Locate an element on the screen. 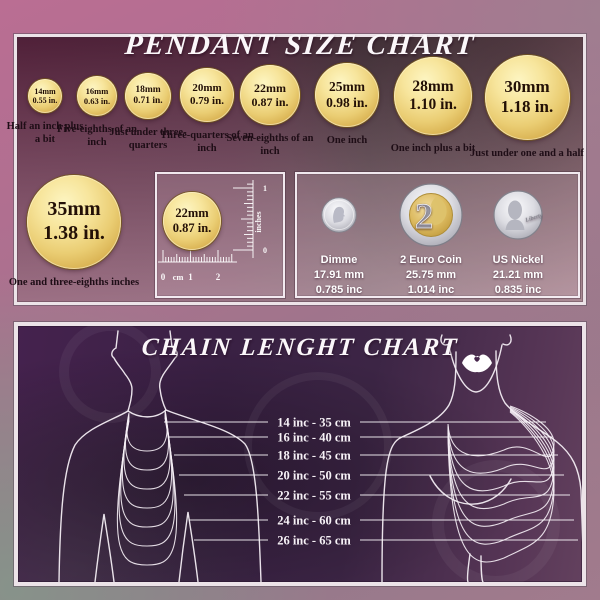 The image size is (600, 600). coin-name: 2 Euro Coin is located at coordinates (431, 260).